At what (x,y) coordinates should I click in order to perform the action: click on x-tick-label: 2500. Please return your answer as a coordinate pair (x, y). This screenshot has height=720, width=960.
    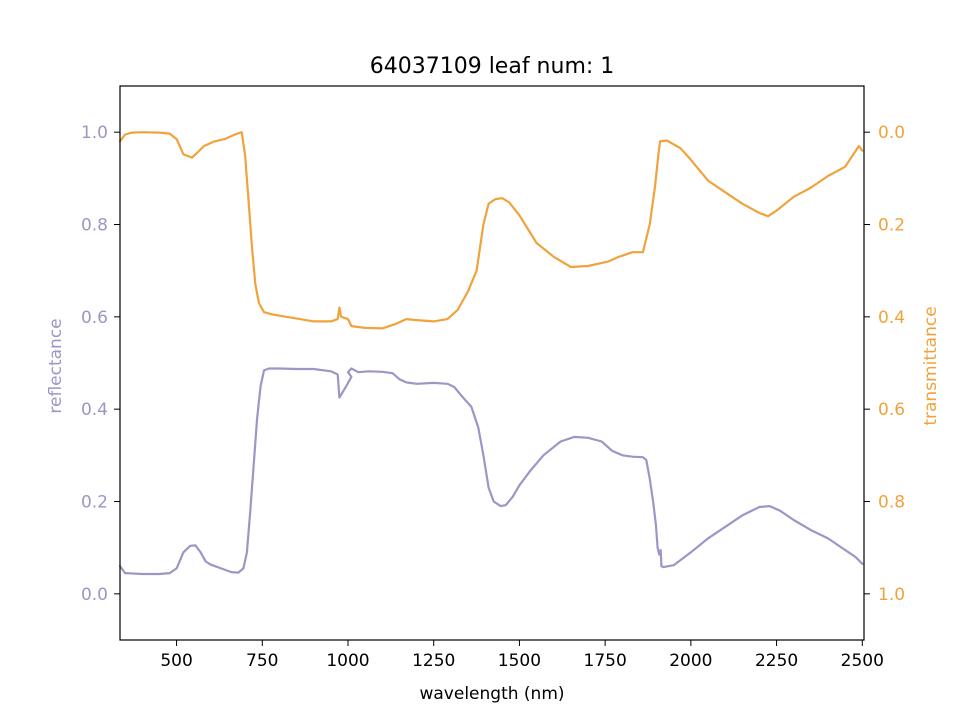
    Looking at the image, I should click on (862, 661).